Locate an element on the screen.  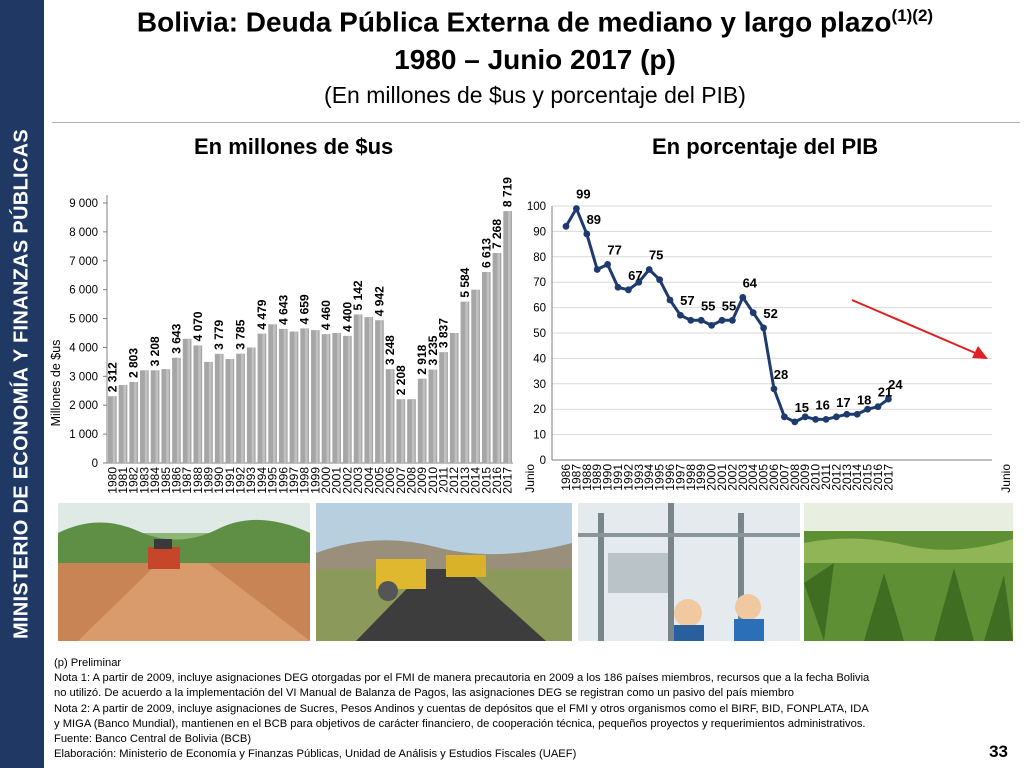
bar-1994 is located at coordinates (262, 398).